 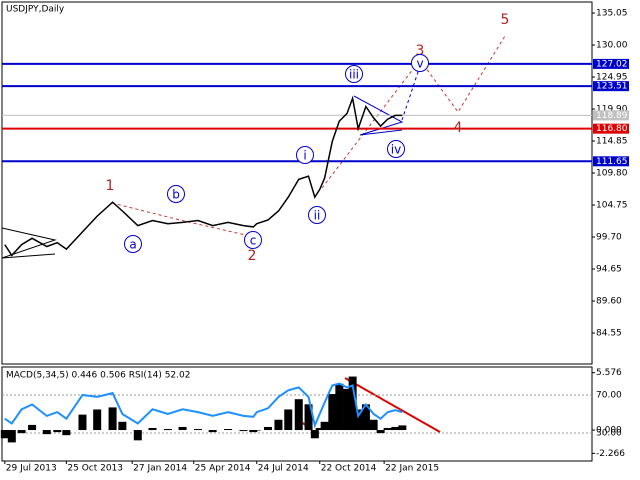 I want to click on x-tick-label: 25 Apr 2014, so click(x=223, y=469).